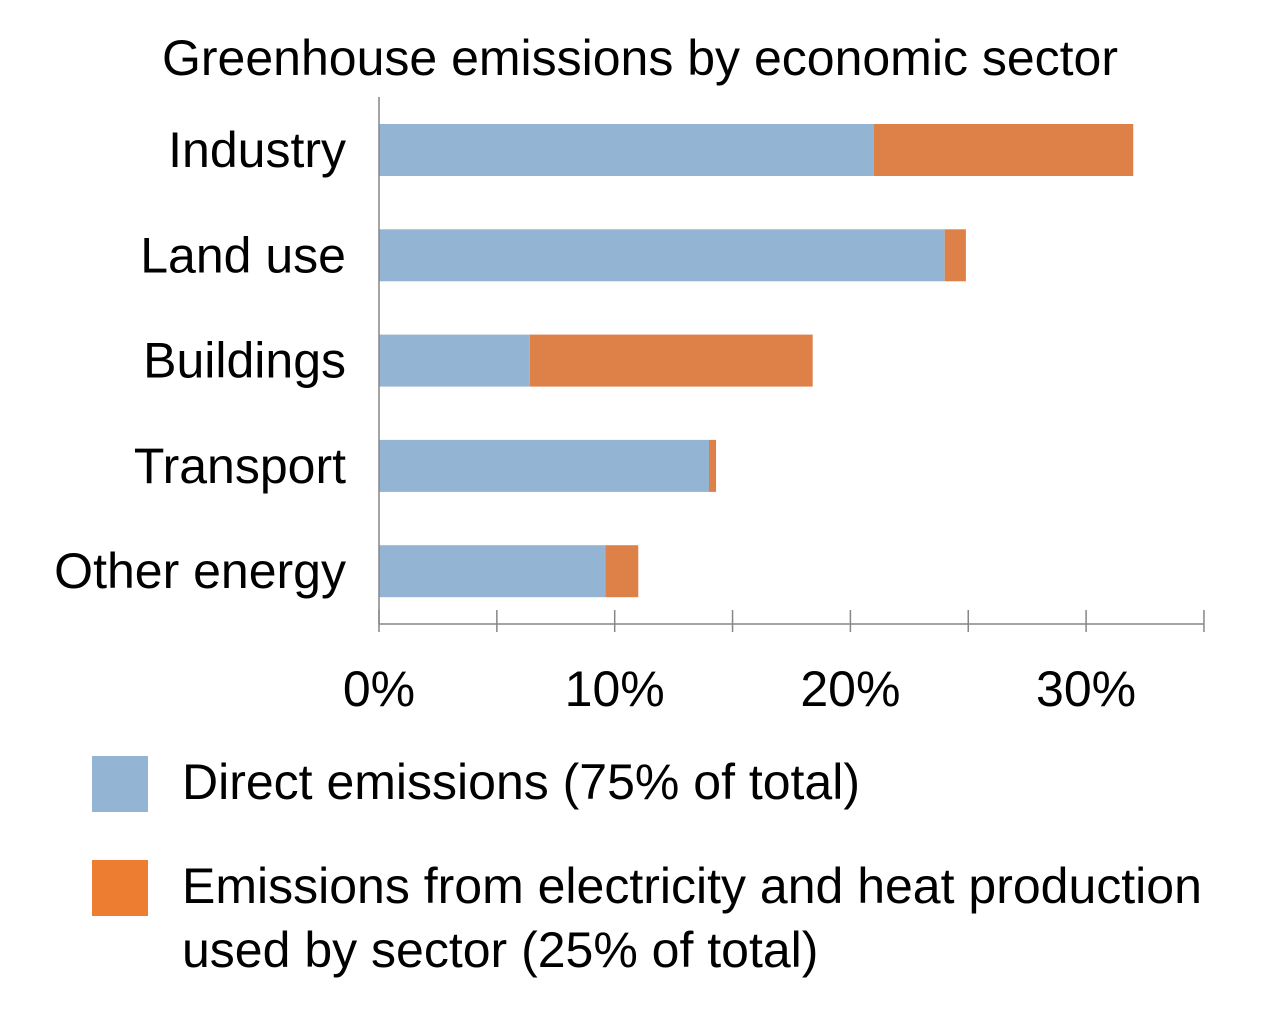 Image resolution: width=1280 pixels, height=1024 pixels. What do you see at coordinates (521, 782) in the screenshot?
I see `legend-label-direct: Direct emissions (75% of total)` at bounding box center [521, 782].